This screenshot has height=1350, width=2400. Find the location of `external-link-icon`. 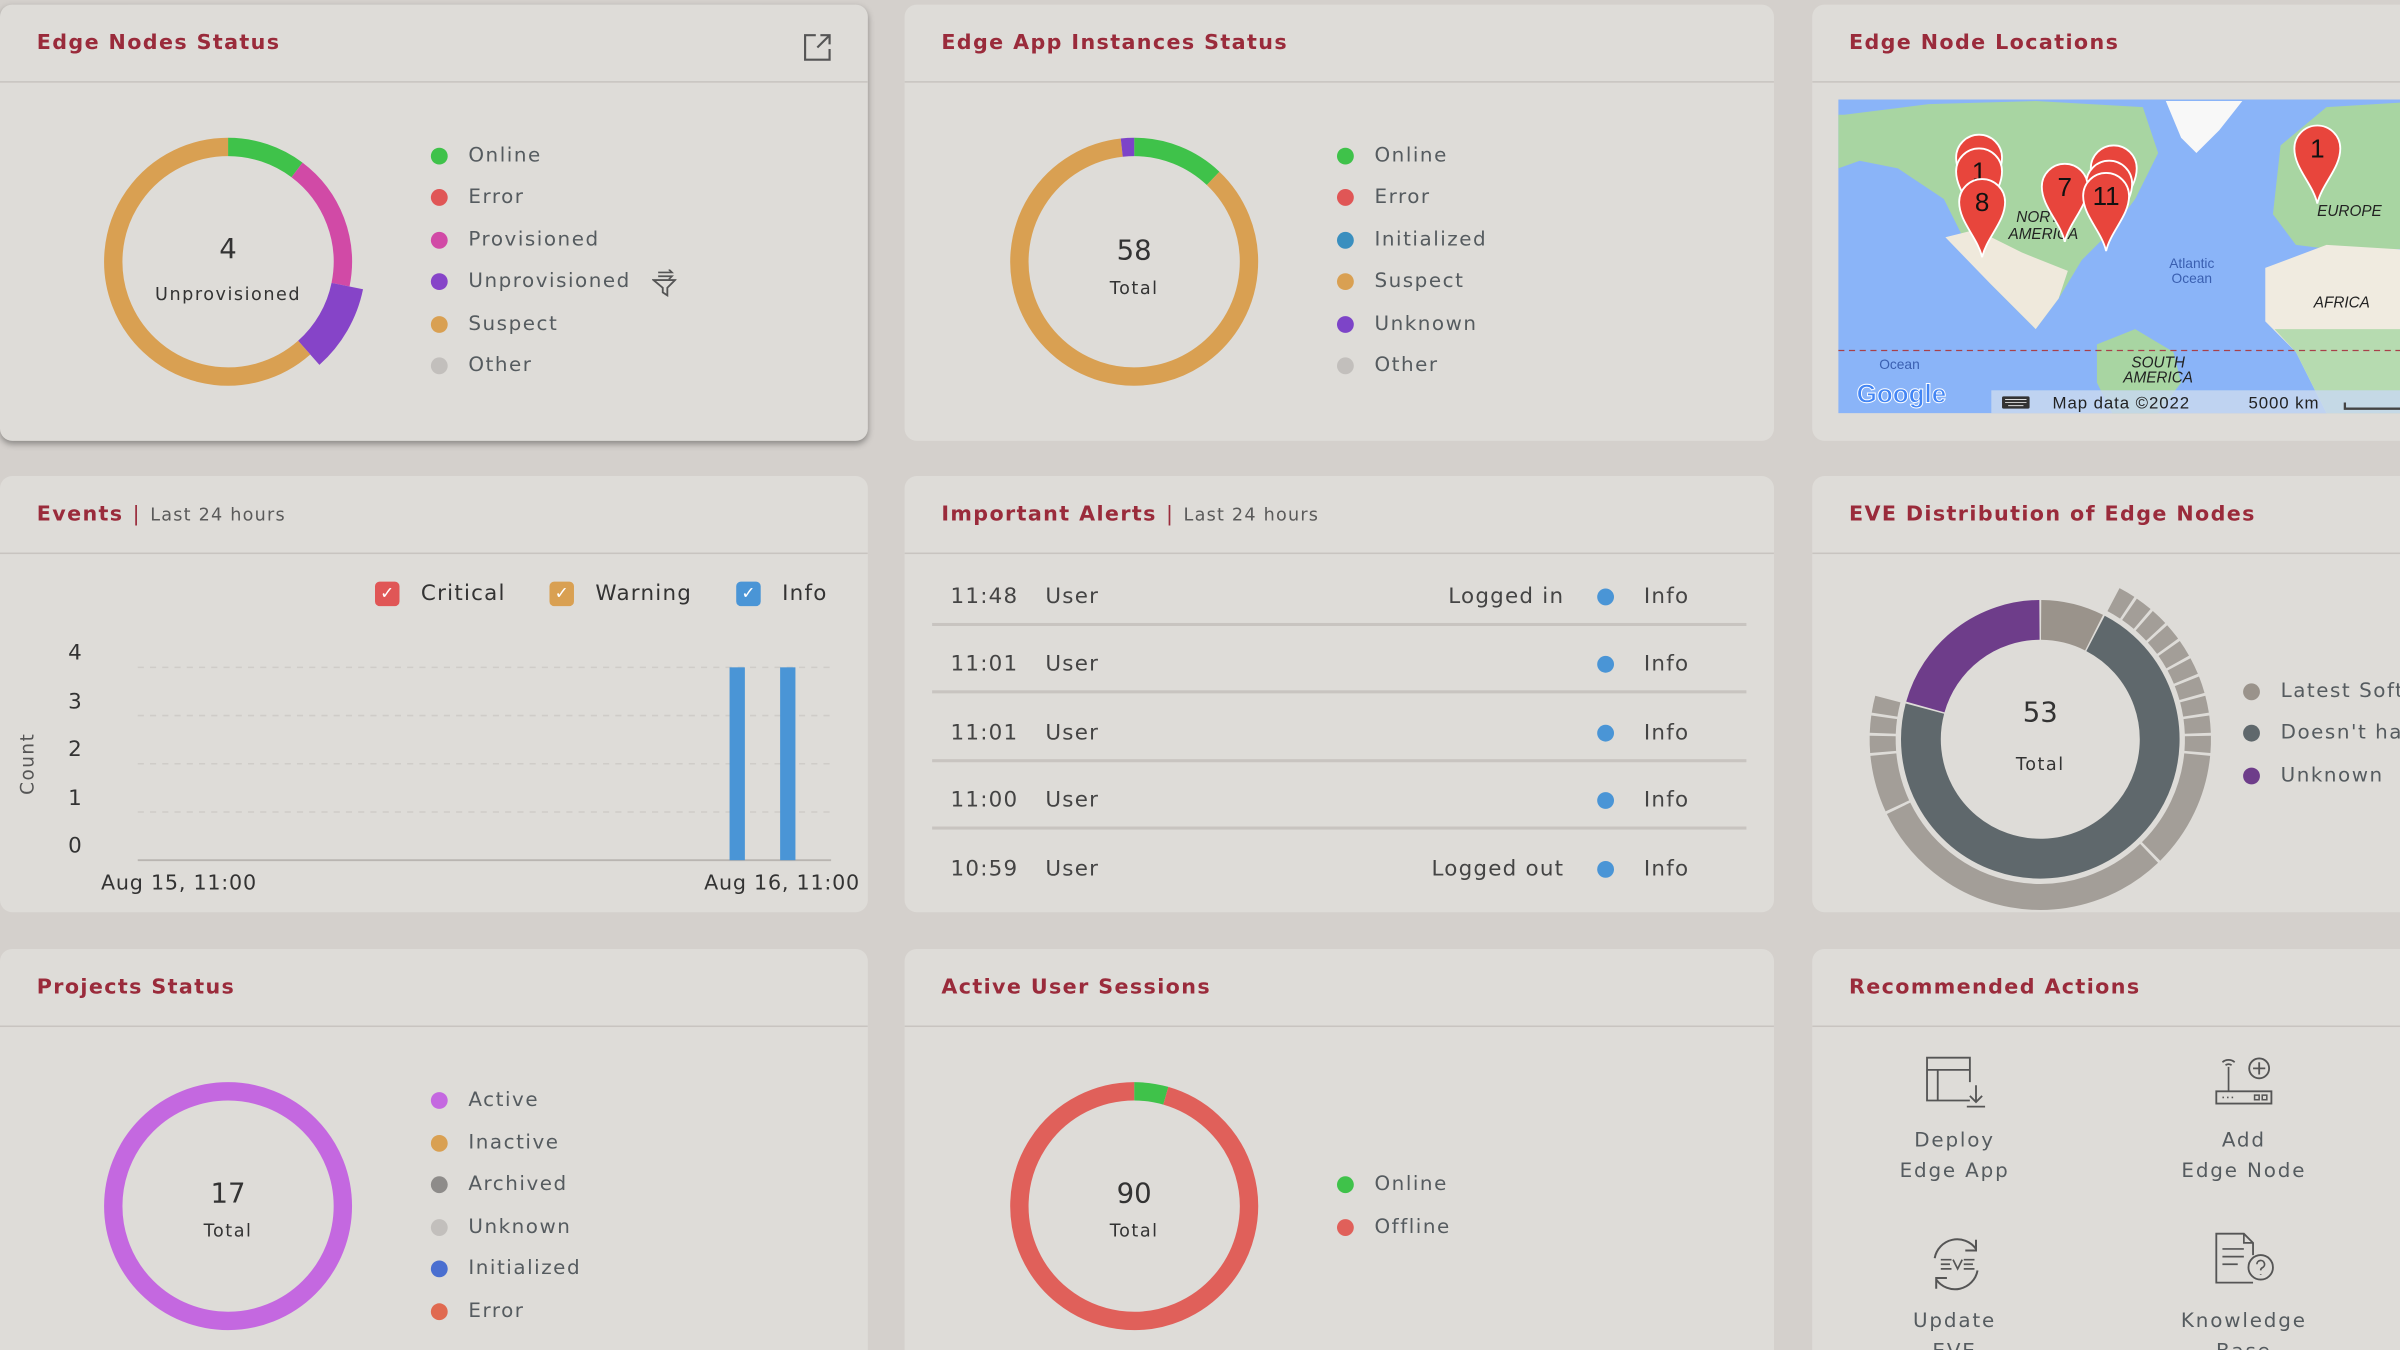

external-link-icon is located at coordinates (818, 48).